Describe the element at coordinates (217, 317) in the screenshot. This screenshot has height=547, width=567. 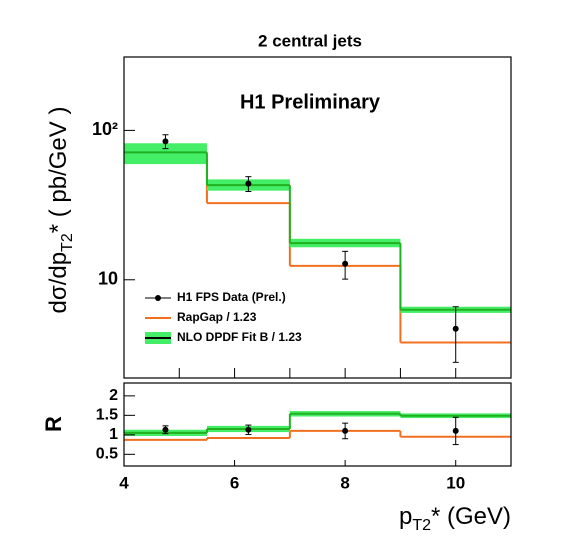
I see `legend-label: RapGap / 1.23` at that location.